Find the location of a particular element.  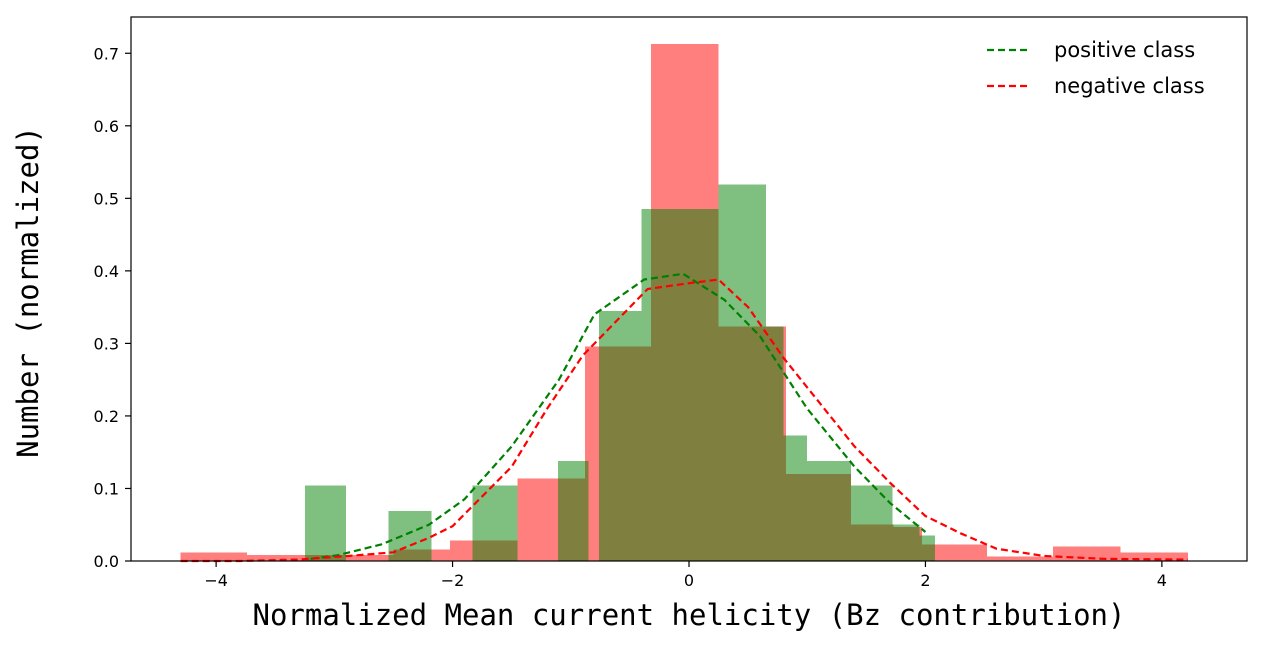

x-axis-ticks: −4 −2 0 2 4 is located at coordinates (685, 575).